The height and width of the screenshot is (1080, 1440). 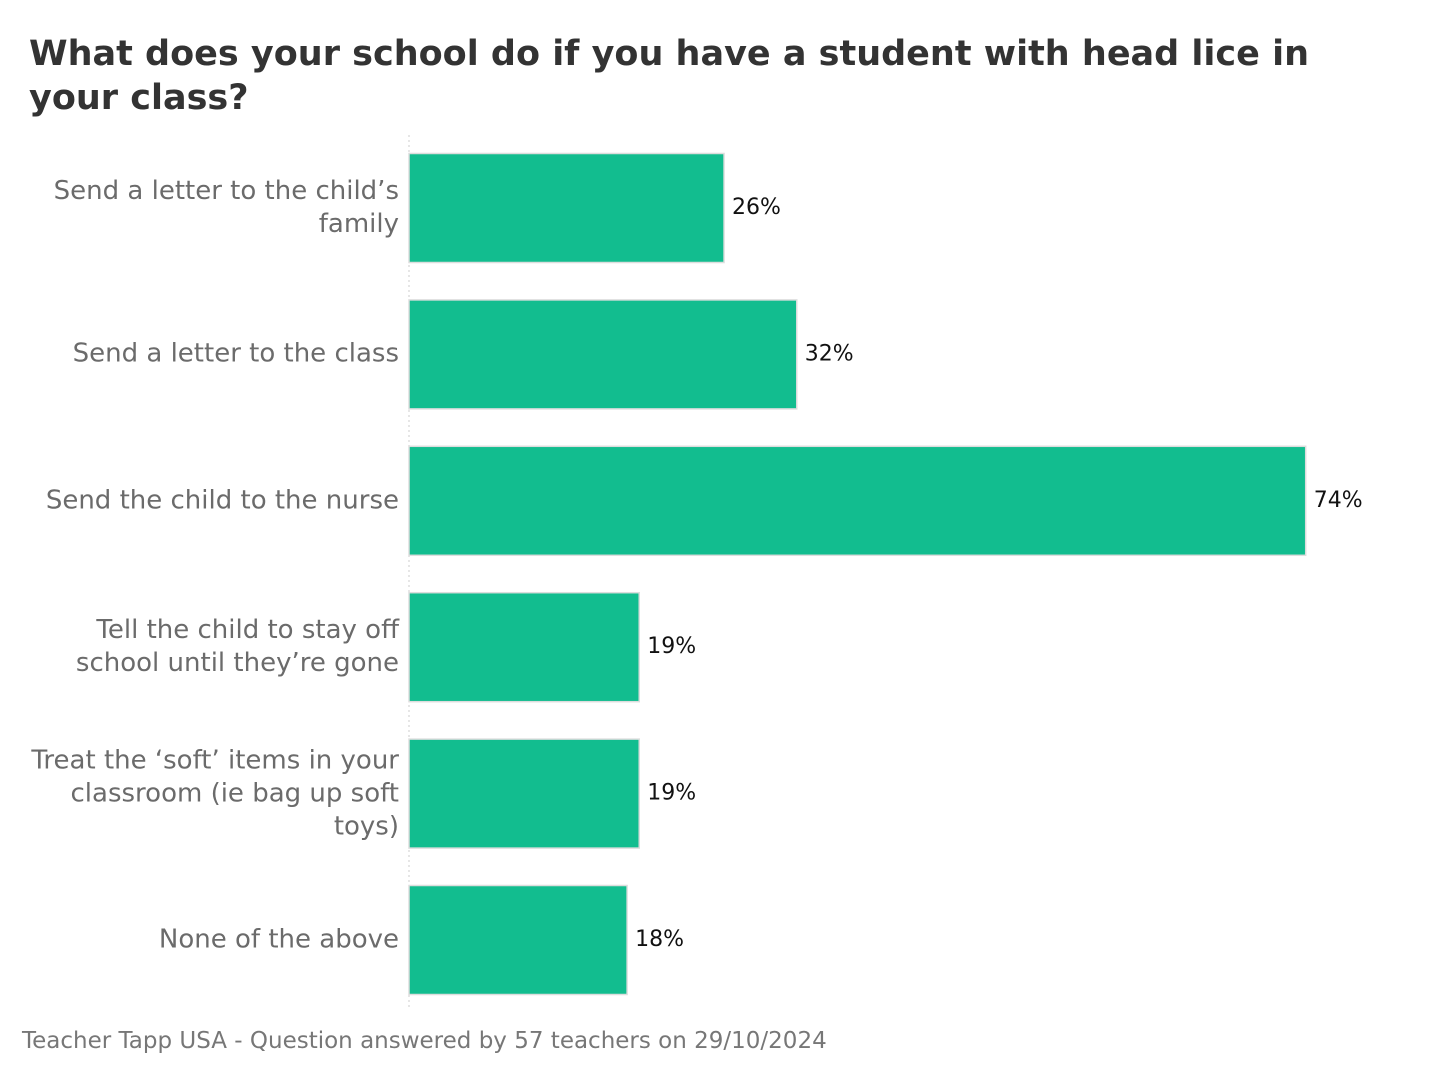 I want to click on category-label: Send the child to the nurse, so click(x=222, y=500).